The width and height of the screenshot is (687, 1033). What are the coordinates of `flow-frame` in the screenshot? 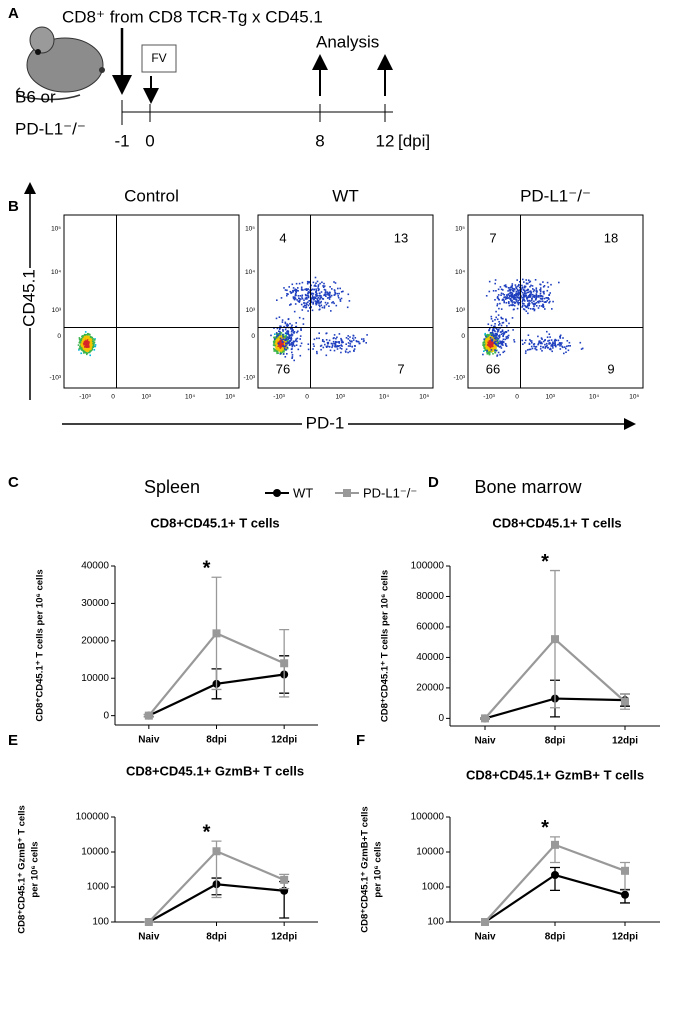 It's located at (151, 301).